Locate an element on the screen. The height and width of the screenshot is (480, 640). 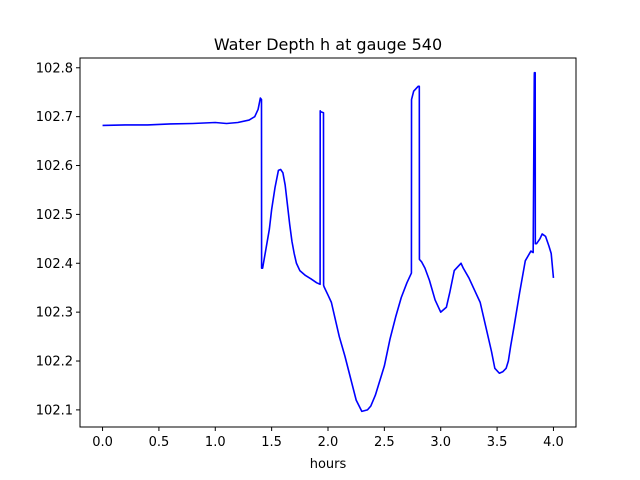
x-tick-label: 2.0 is located at coordinates (328, 442).